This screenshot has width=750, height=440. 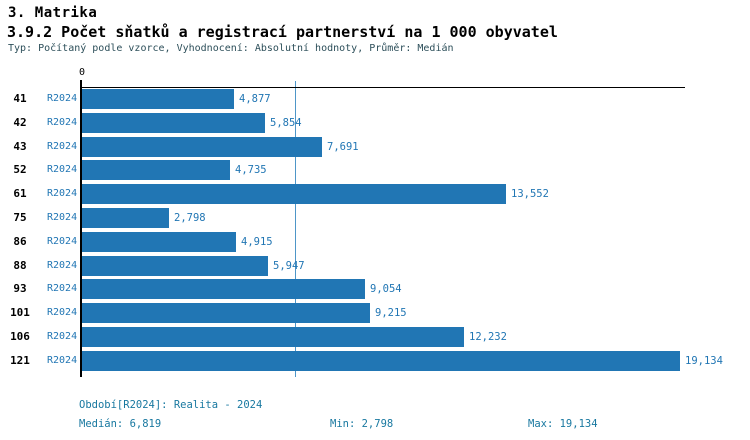 I want to click on chart-row: 75 R2024 2,798, so click(x=375, y=218).